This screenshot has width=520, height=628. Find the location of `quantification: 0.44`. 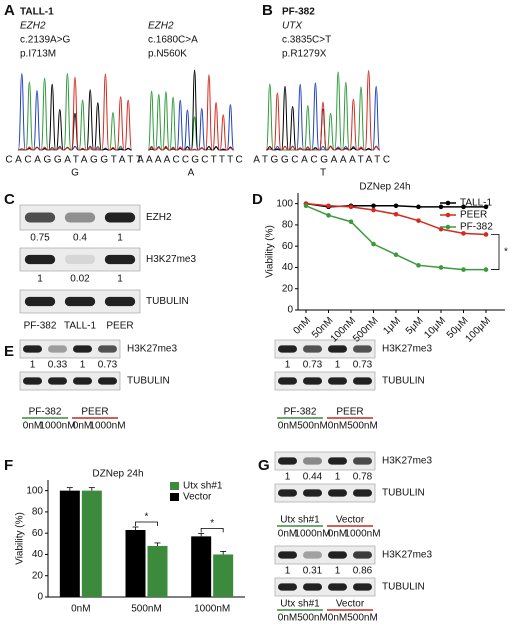

quantification: 0.44 is located at coordinates (313, 477).